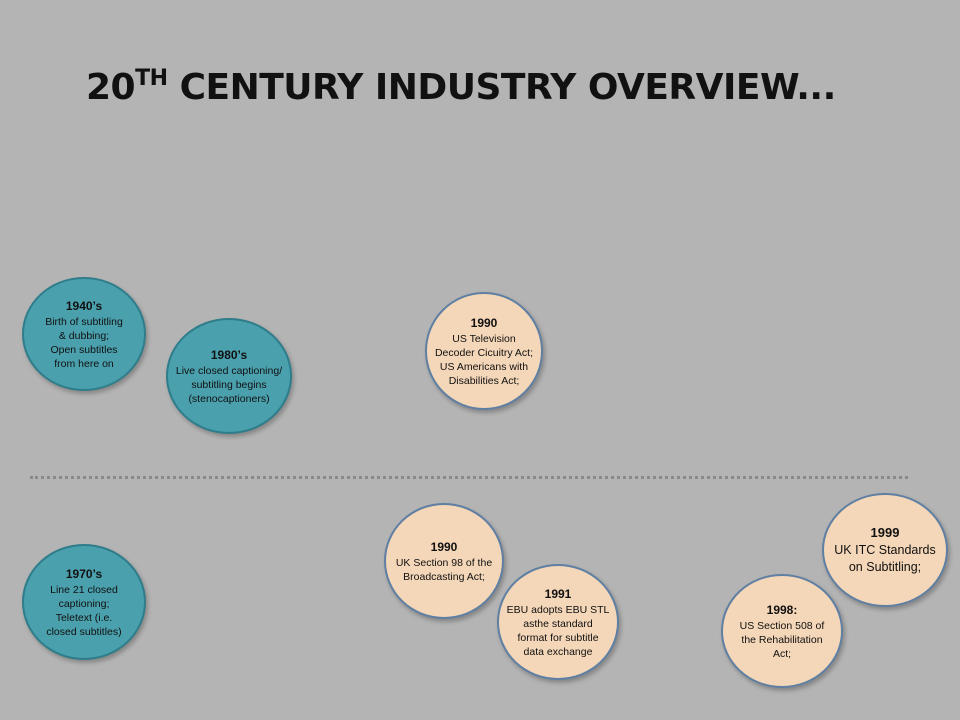 The image size is (960, 720). Describe the element at coordinates (151, 78) in the screenshot. I see `title-superscript: TH` at that location.